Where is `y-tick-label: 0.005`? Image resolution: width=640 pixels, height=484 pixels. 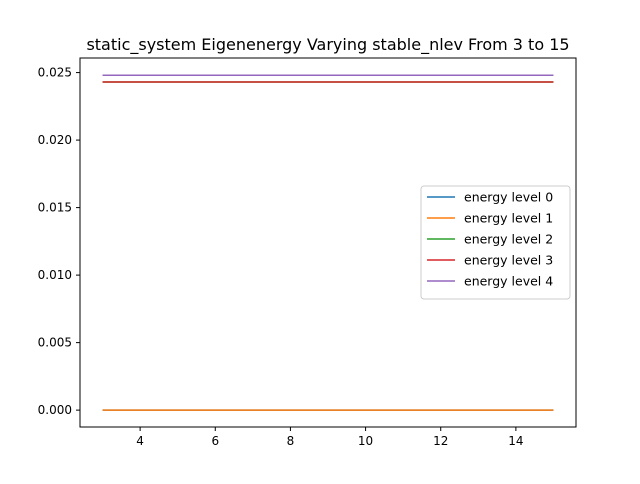 y-tick-label: 0.005 is located at coordinates (55, 343).